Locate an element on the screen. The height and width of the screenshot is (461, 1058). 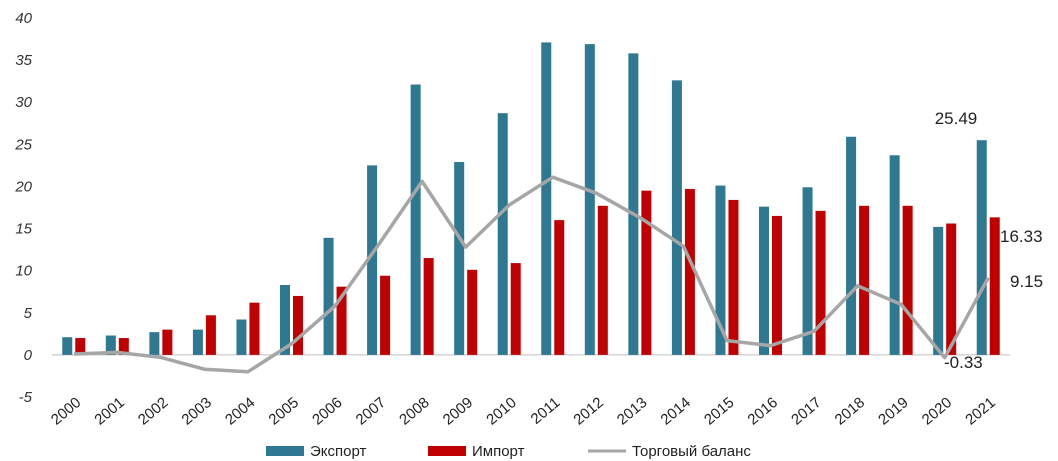
x-tick-label: 2000 is located at coordinates (66, 411).